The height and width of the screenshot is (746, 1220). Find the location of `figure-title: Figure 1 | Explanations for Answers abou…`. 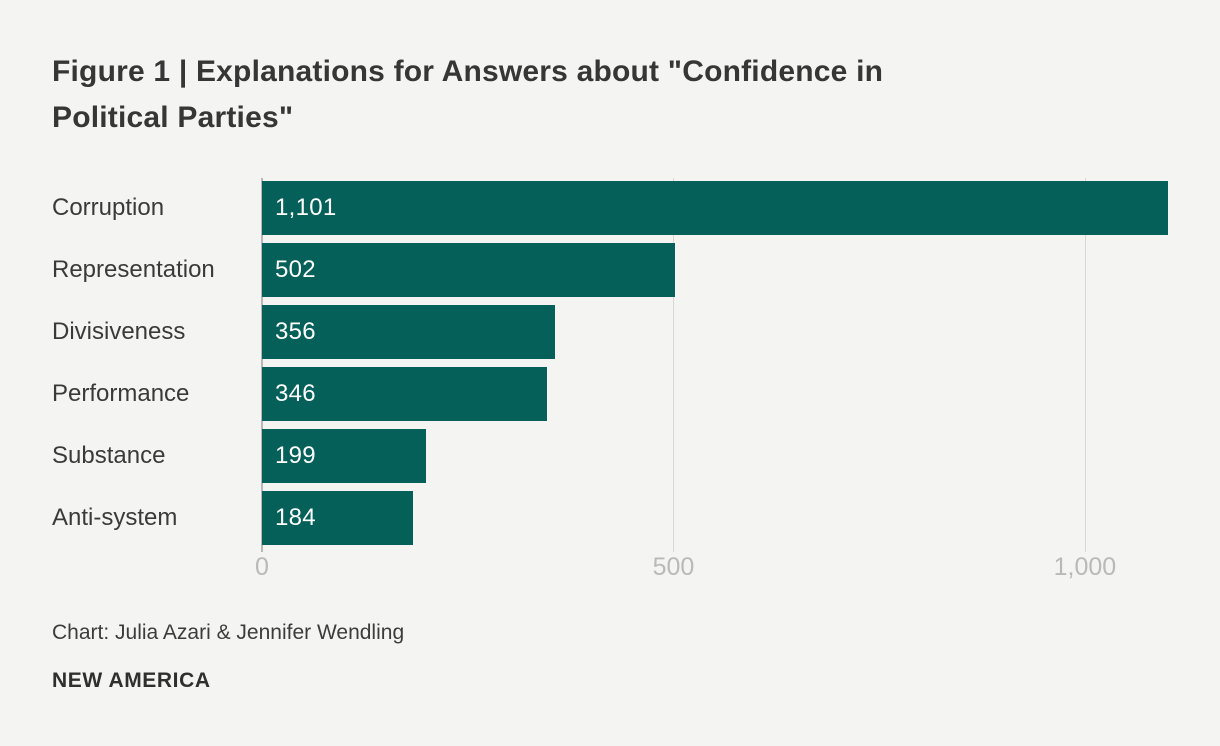

figure-title: Figure 1 | Explanations for Answers abou… is located at coordinates (467, 95).